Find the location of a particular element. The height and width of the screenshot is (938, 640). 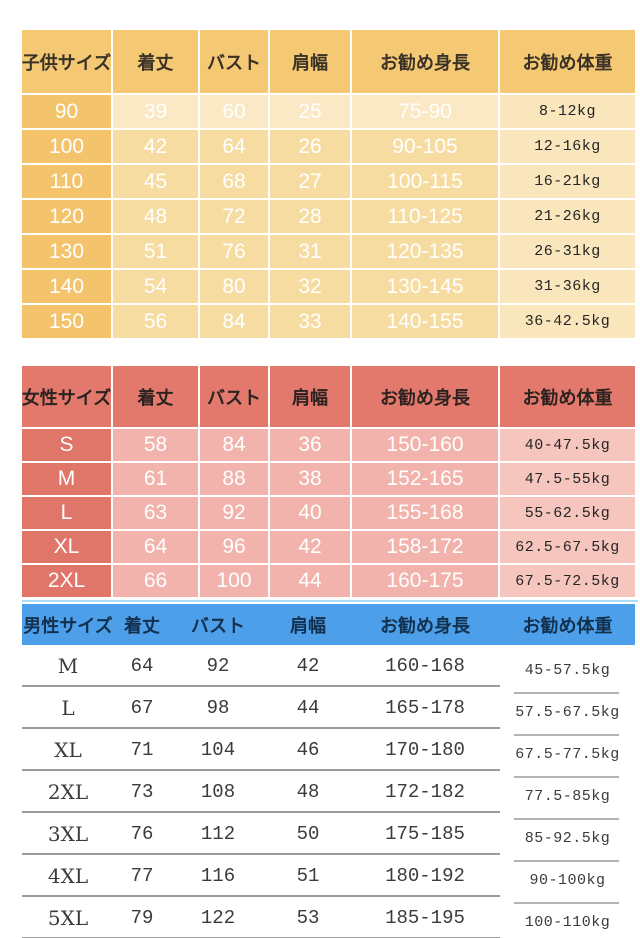

value-cell: 79 is located at coordinates (142, 918).